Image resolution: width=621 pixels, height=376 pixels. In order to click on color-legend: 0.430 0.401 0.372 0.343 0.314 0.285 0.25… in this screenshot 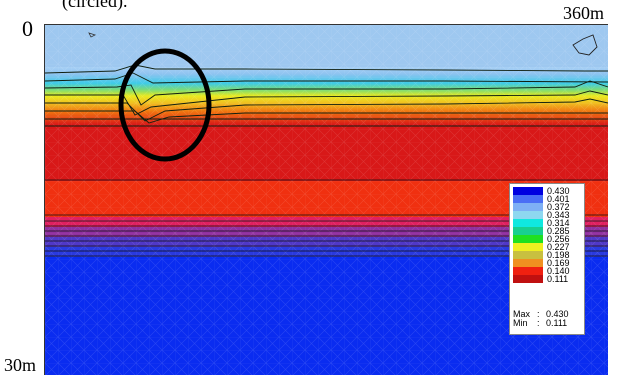, I will do `click(547, 259)`.